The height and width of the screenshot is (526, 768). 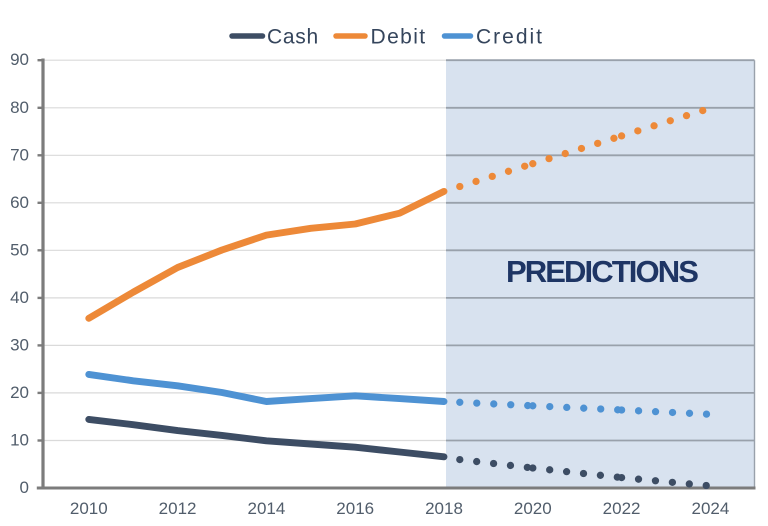 What do you see at coordinates (622, 508) in the screenshot?
I see `svg-text: 2022` at bounding box center [622, 508].